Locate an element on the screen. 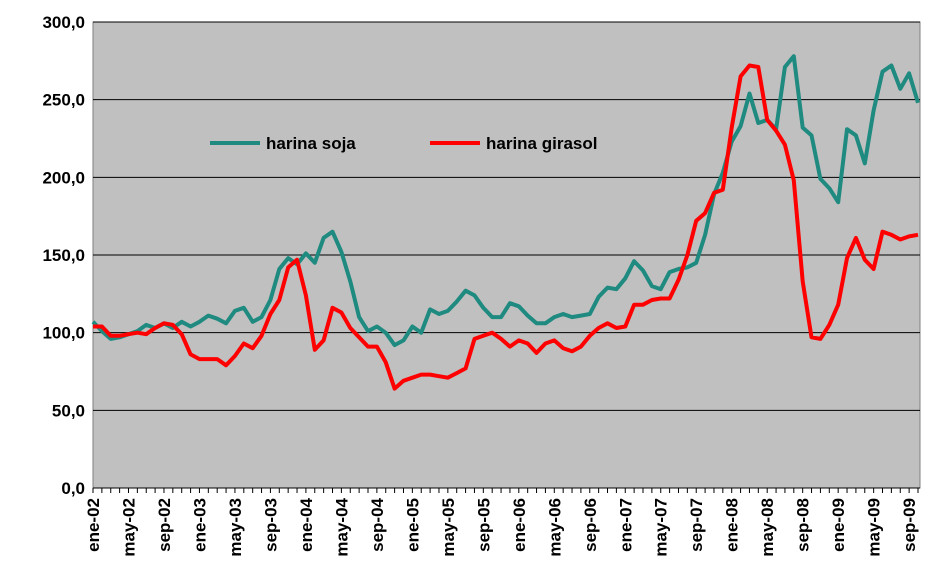  x-tick-label: sep-08 is located at coordinates (803, 525).